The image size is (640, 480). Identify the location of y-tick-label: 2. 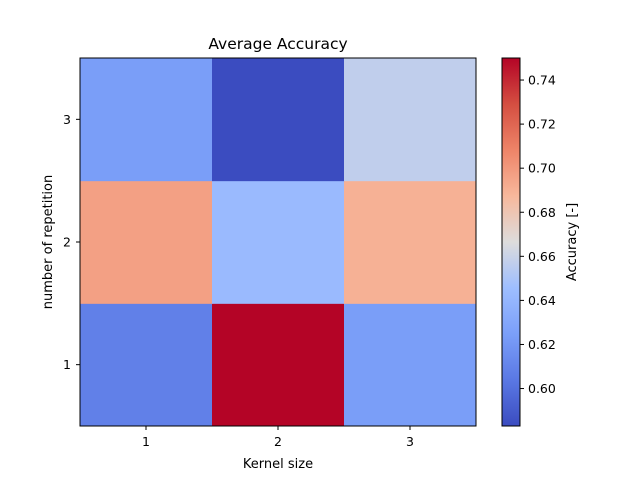
(67, 242).